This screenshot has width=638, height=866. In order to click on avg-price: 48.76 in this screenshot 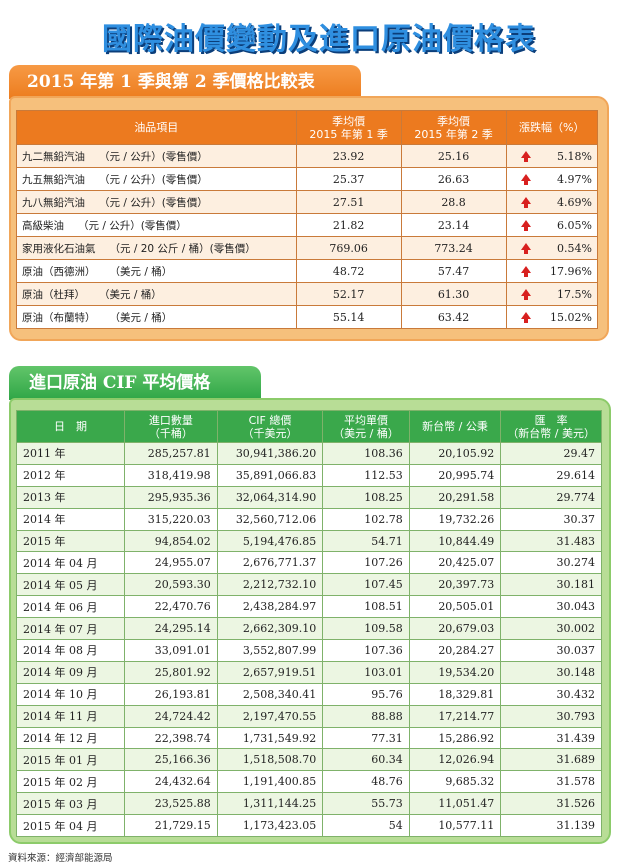, I will do `click(366, 782)`.